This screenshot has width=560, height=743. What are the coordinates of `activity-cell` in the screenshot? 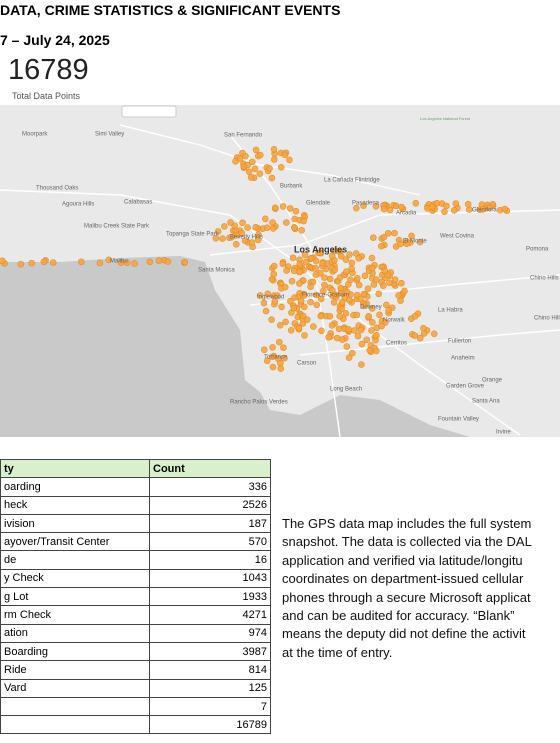 It's located at (75, 725).